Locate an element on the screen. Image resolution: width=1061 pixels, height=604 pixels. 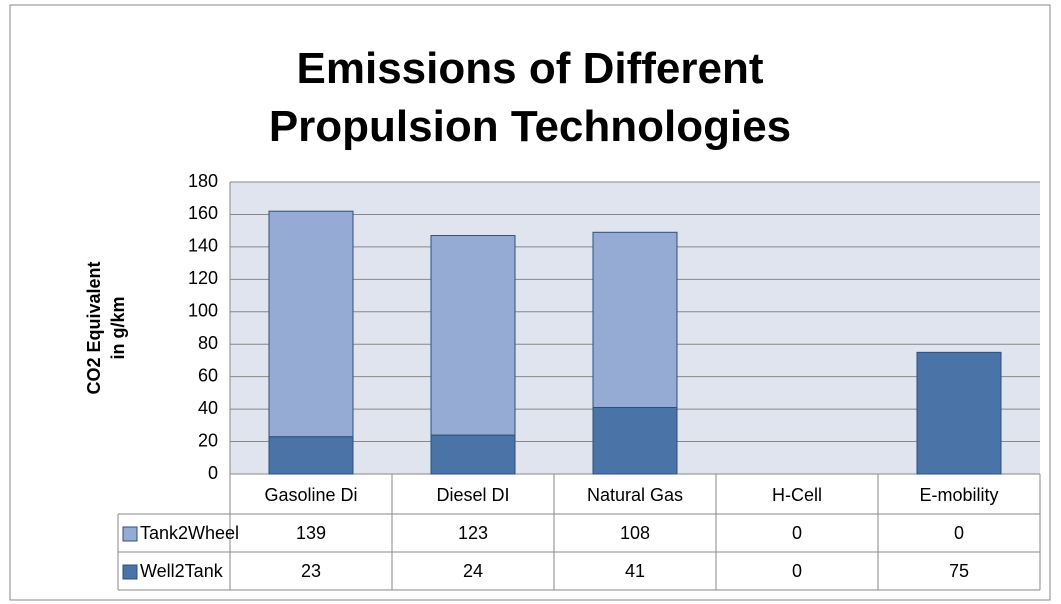
table-value: 108 is located at coordinates (635, 533).